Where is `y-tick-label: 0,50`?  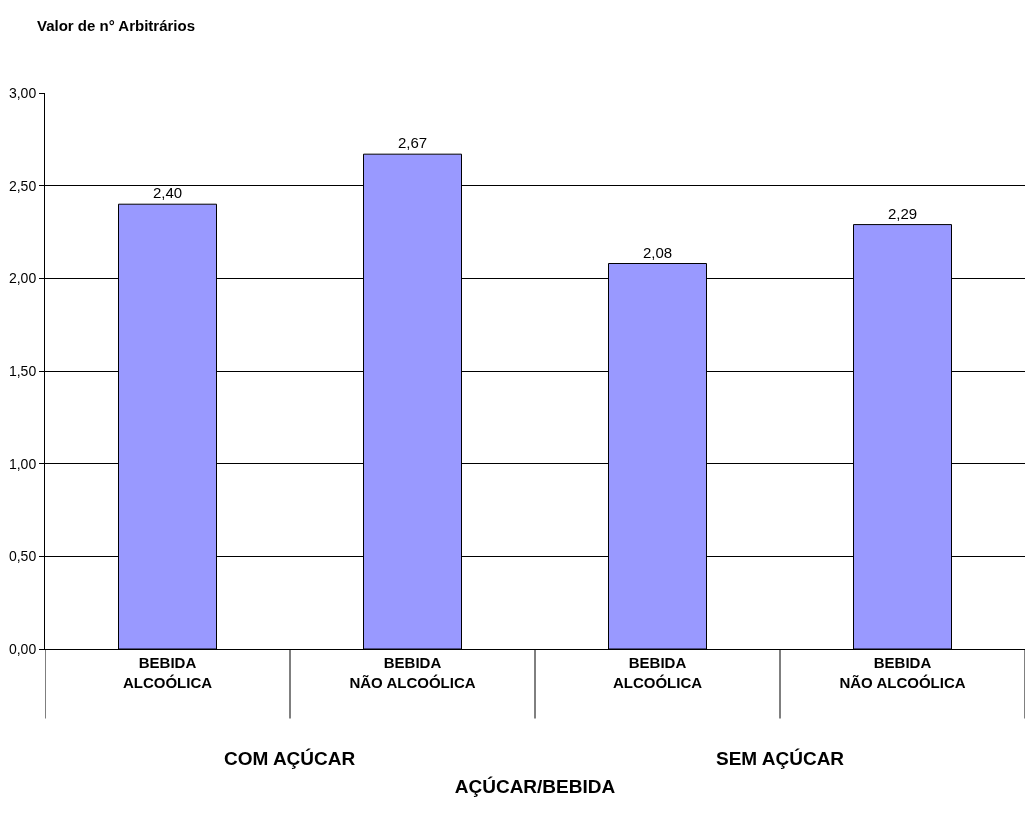 y-tick-label: 0,50 is located at coordinates (22, 556).